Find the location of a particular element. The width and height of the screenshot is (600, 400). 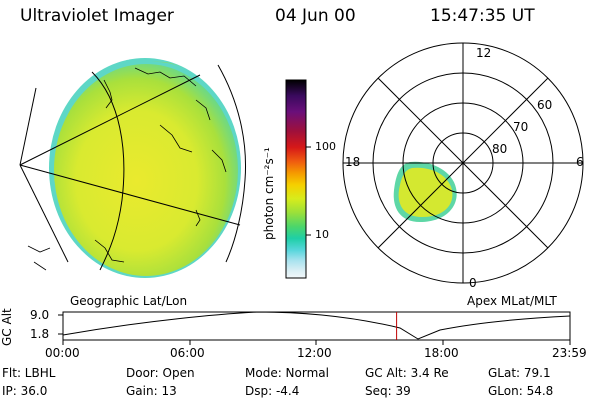

info-seq: Seq: 39 is located at coordinates (388, 391).